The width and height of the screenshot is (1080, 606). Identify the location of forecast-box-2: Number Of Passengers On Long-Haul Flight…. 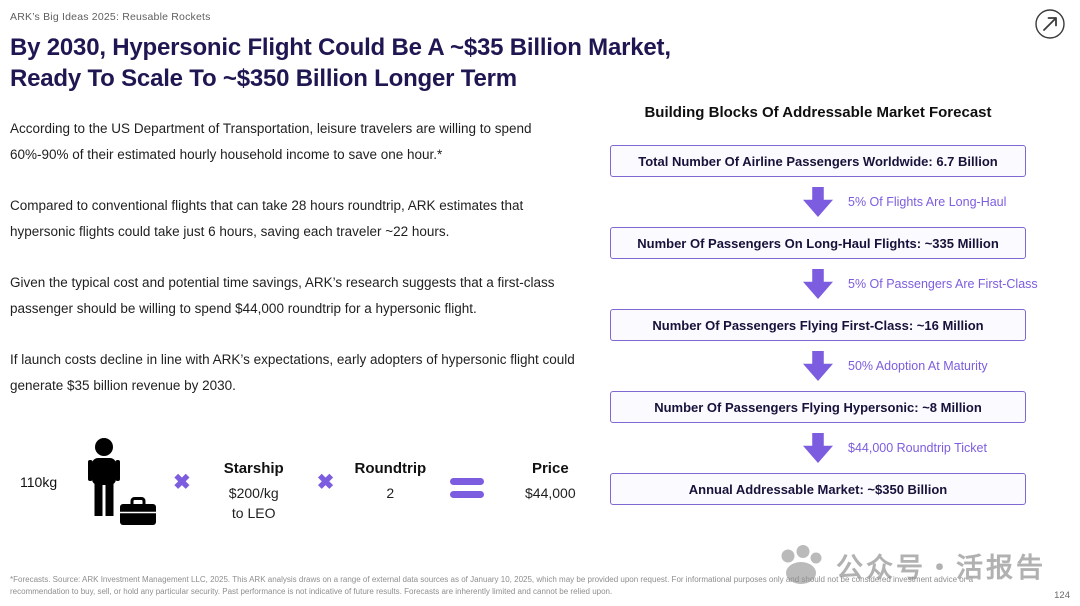
(818, 243).